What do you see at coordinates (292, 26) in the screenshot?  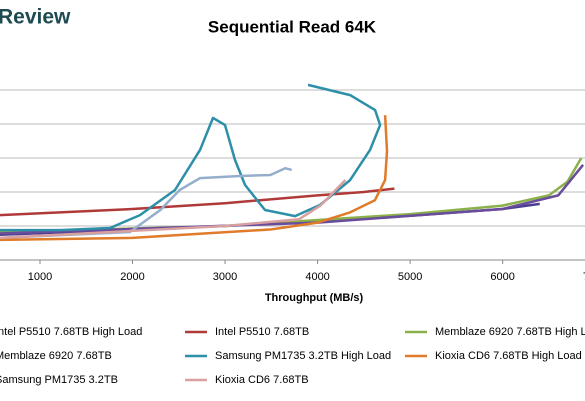 I see `chart-title: Sequential Read 64K` at bounding box center [292, 26].